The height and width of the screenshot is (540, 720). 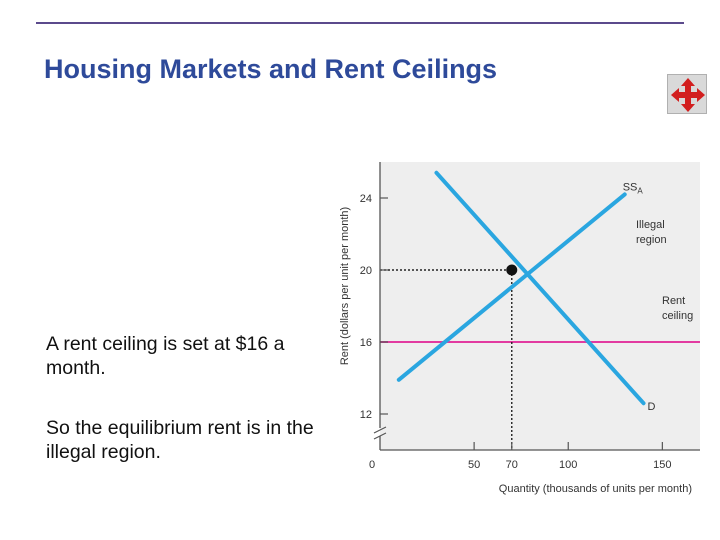 I want to click on series-label-ss-a: SSA, so click(x=633, y=188).